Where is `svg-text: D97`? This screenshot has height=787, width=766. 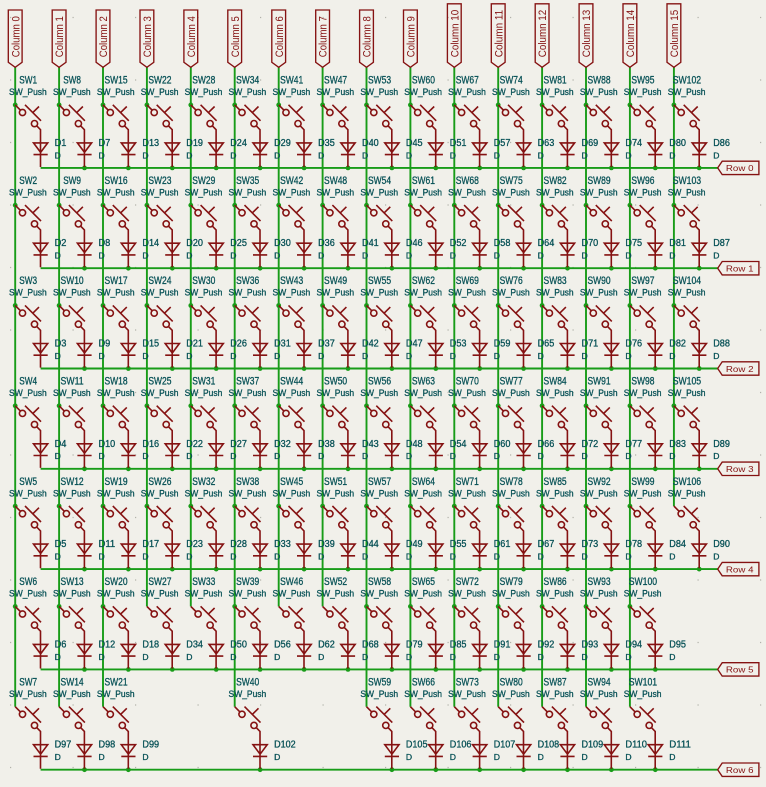 svg-text: D97 is located at coordinates (63, 745).